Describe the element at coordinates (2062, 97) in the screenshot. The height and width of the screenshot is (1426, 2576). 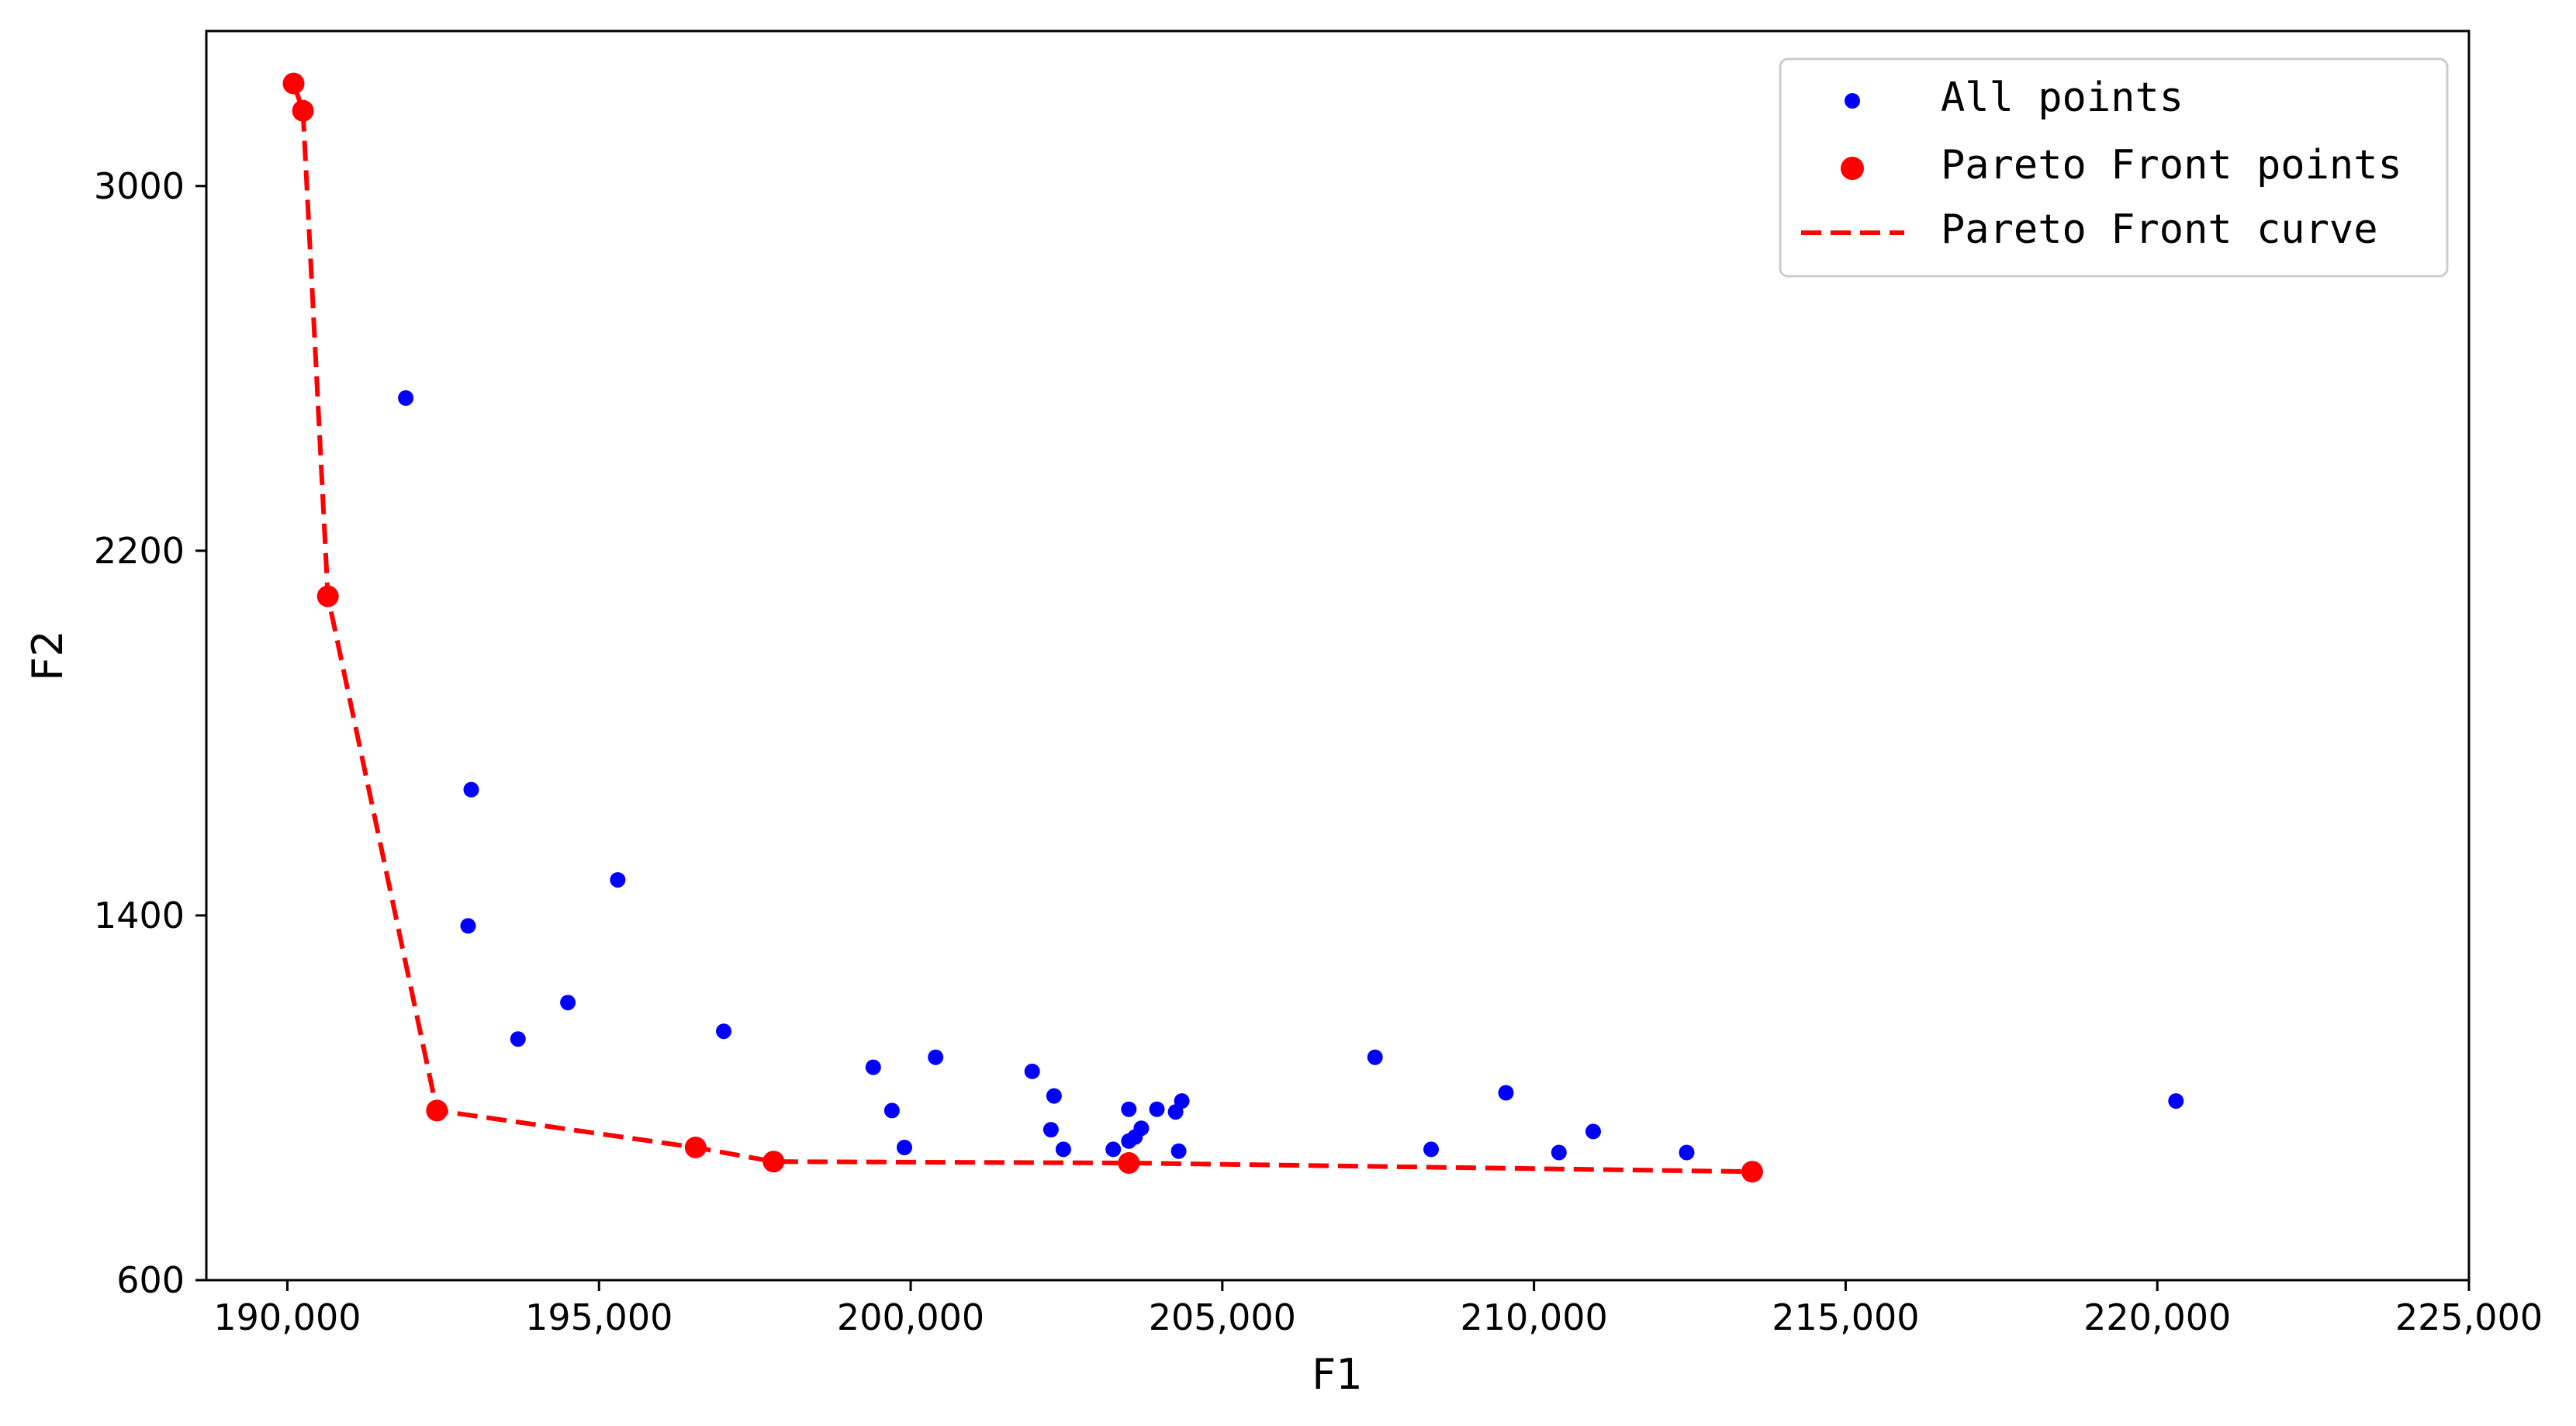
I see `legend-label-all-points: All points` at that location.